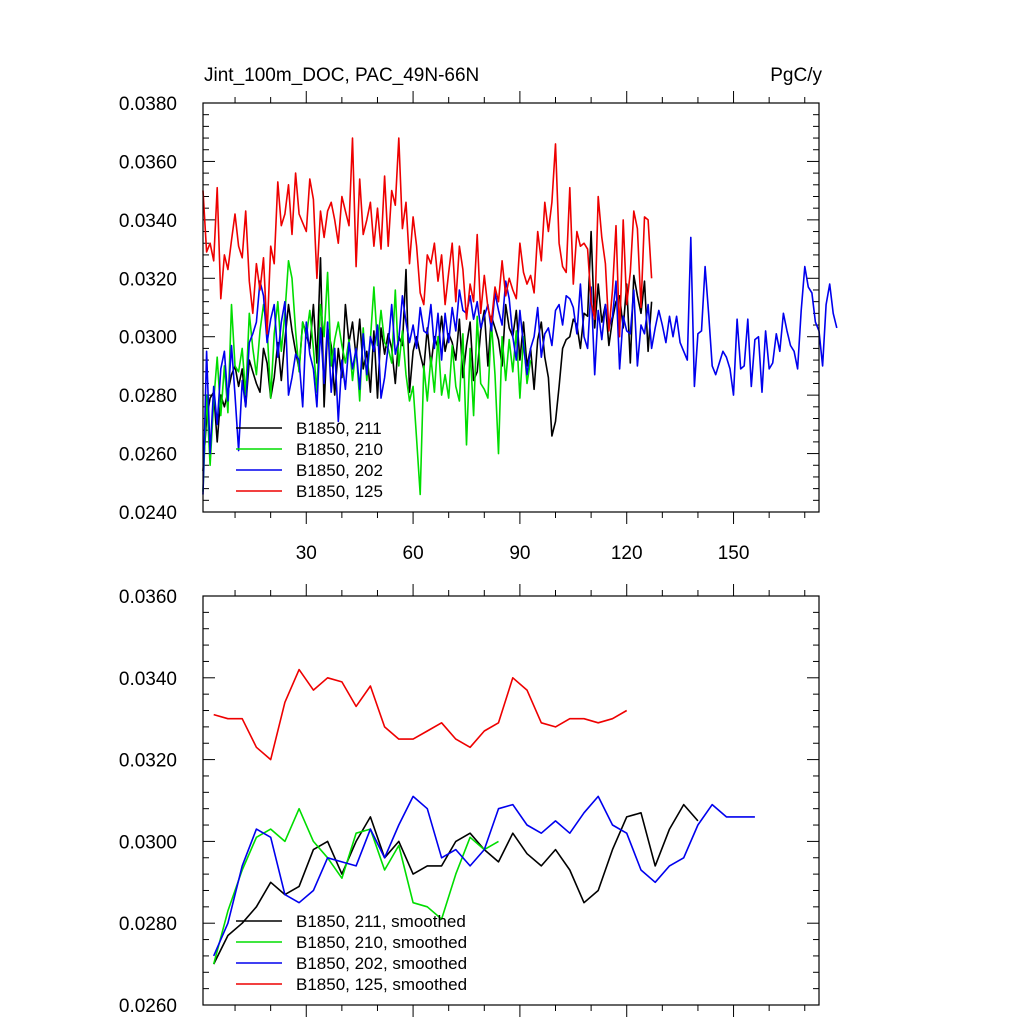  Describe the element at coordinates (339, 470) in the screenshot. I see `legend-label: B1850, 202` at that location.